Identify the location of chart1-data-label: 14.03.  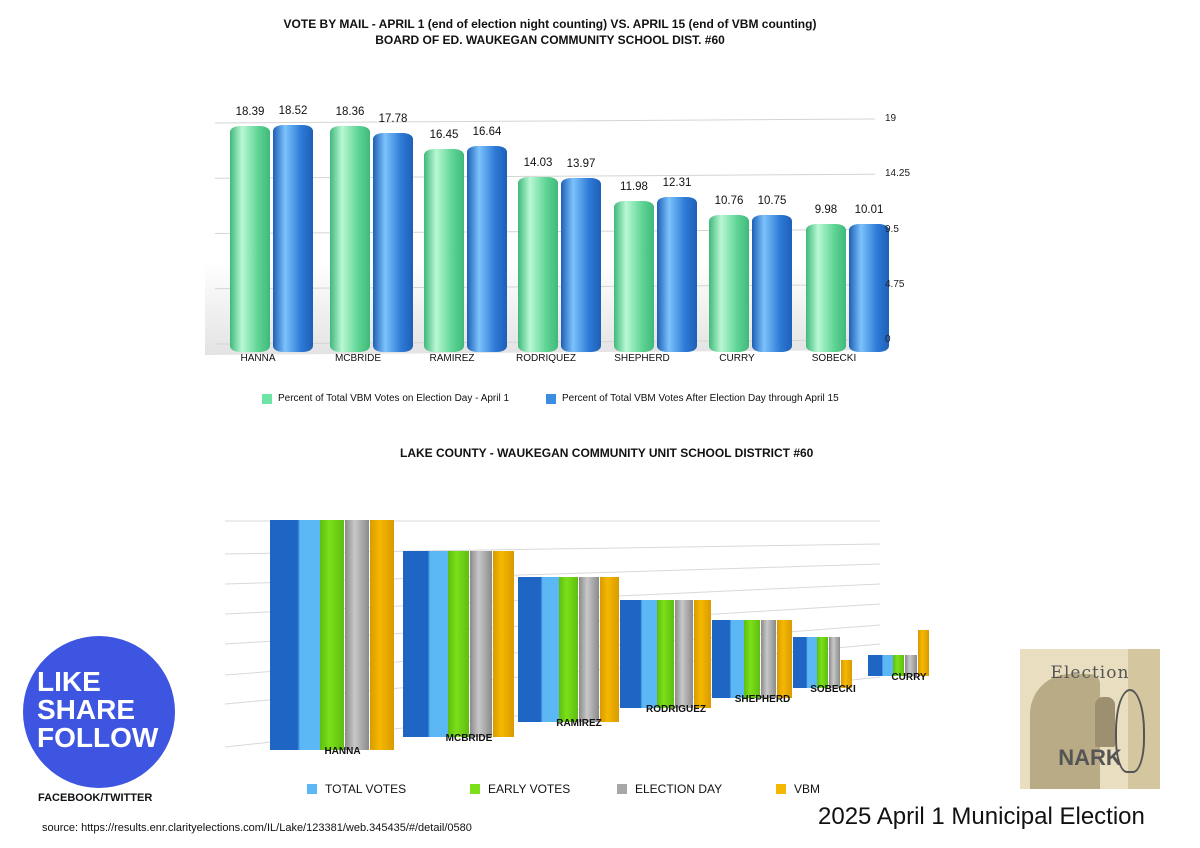
(538, 162).